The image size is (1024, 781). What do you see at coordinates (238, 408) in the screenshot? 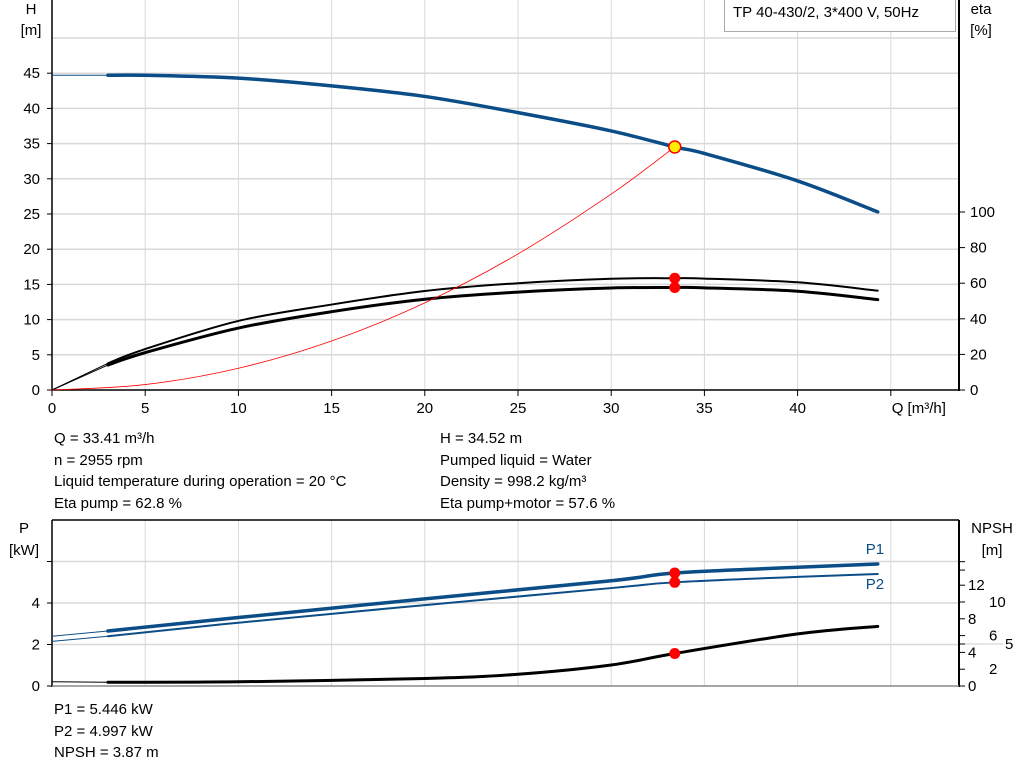
I see `x-tick-label: 10` at bounding box center [238, 408].